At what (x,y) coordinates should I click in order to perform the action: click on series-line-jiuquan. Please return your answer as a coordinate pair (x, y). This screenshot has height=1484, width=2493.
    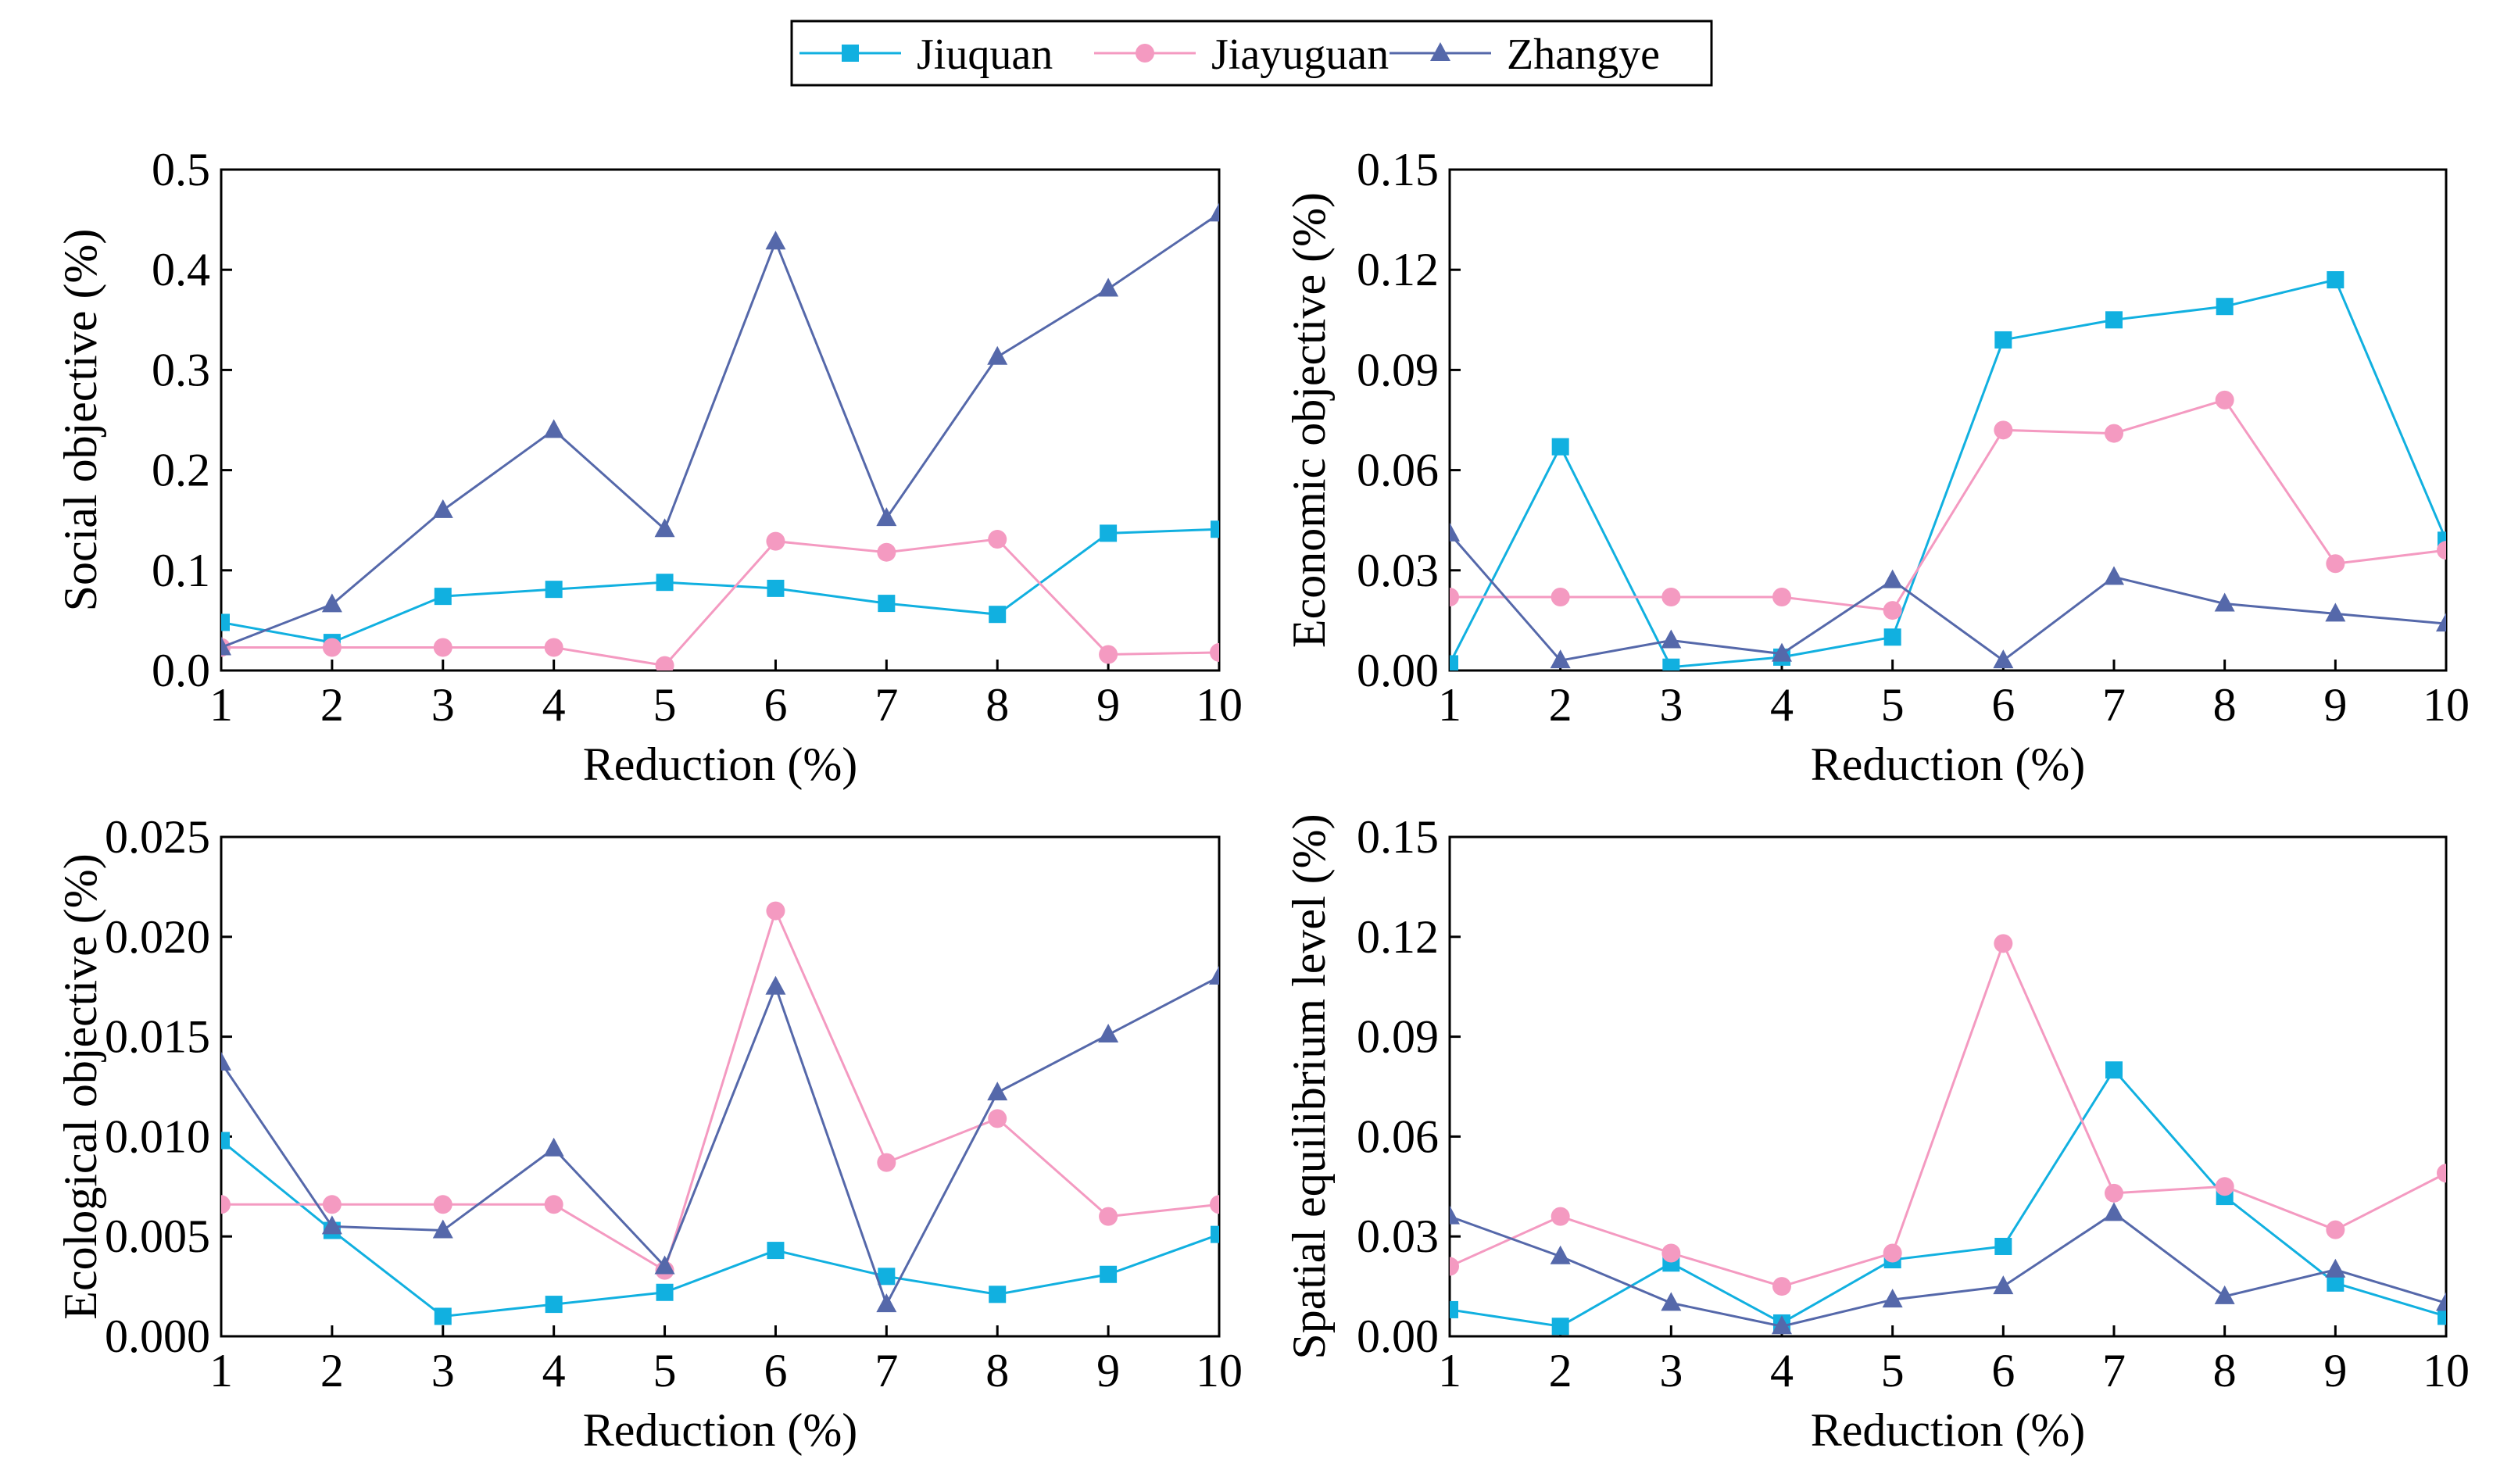
    Looking at the image, I should click on (720, 585).